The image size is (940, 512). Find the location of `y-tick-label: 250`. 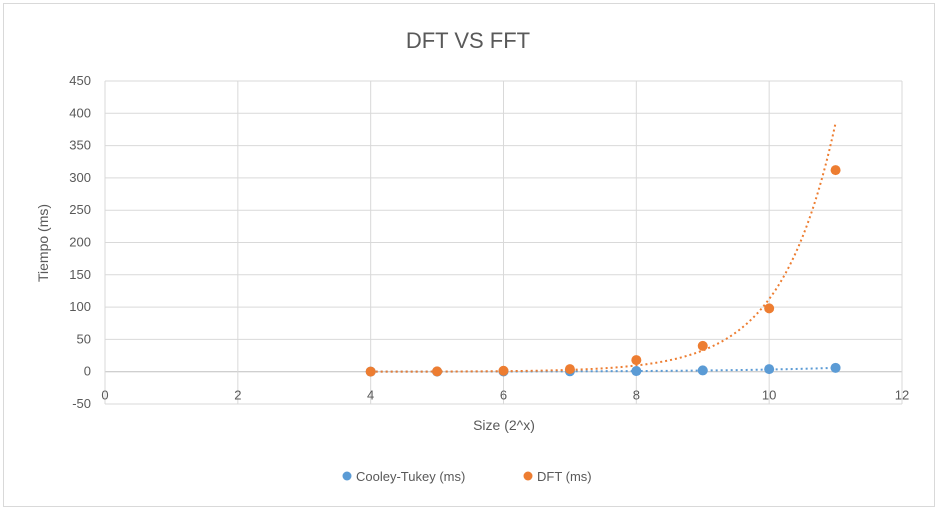

y-tick-label: 250 is located at coordinates (80, 209).